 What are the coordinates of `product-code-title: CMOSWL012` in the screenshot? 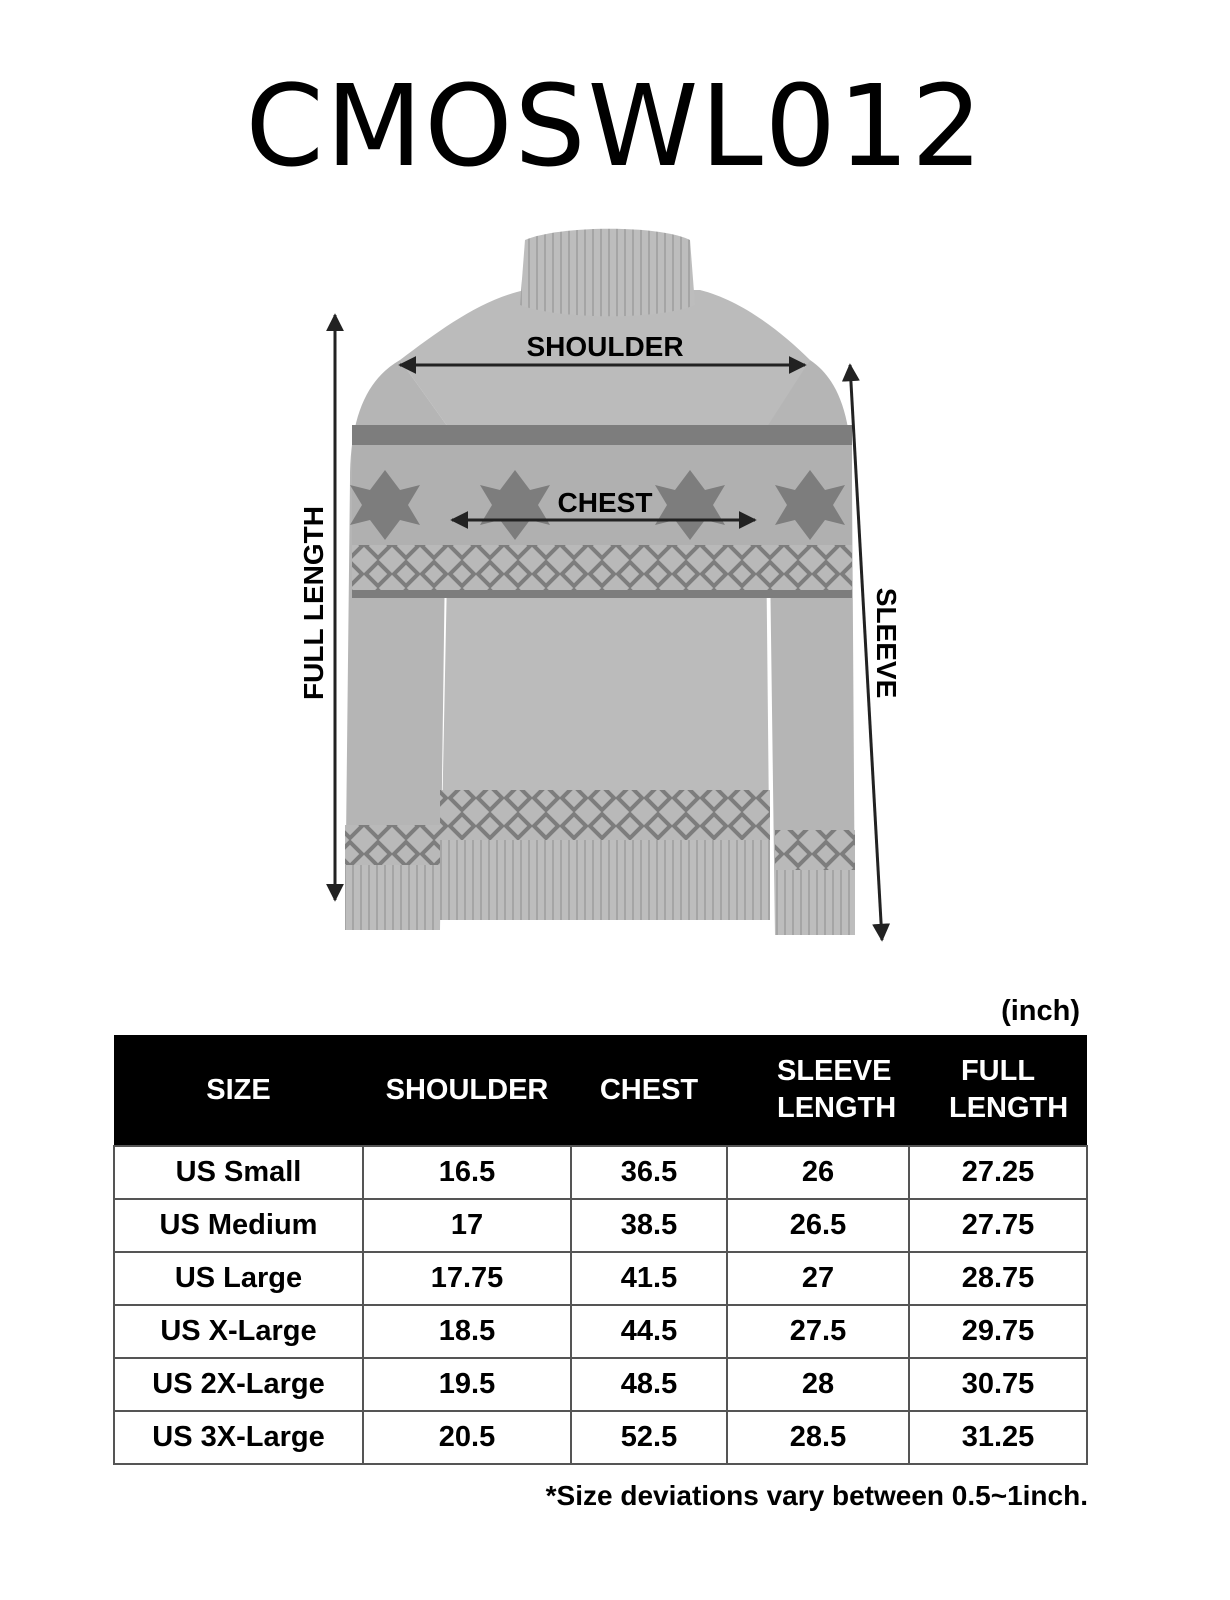 It's located at (615, 127).